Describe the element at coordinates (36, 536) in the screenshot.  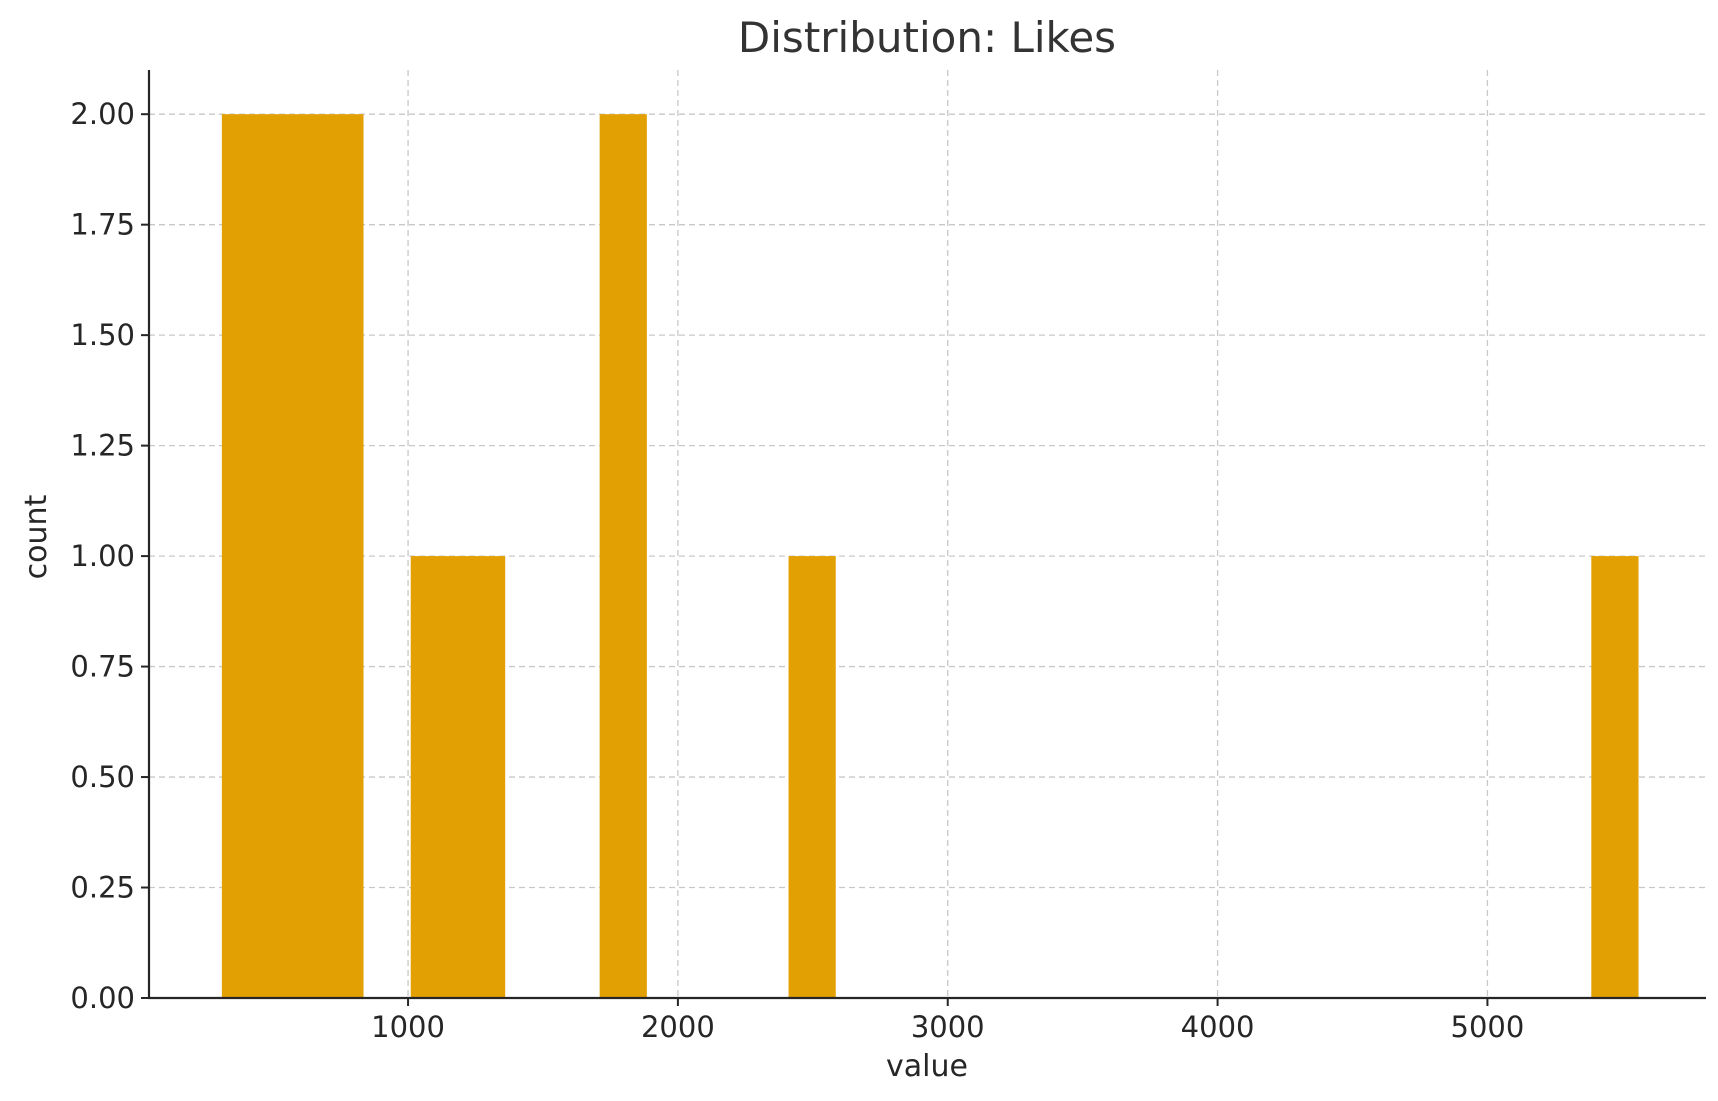
I see `y-axis-label: count` at that location.